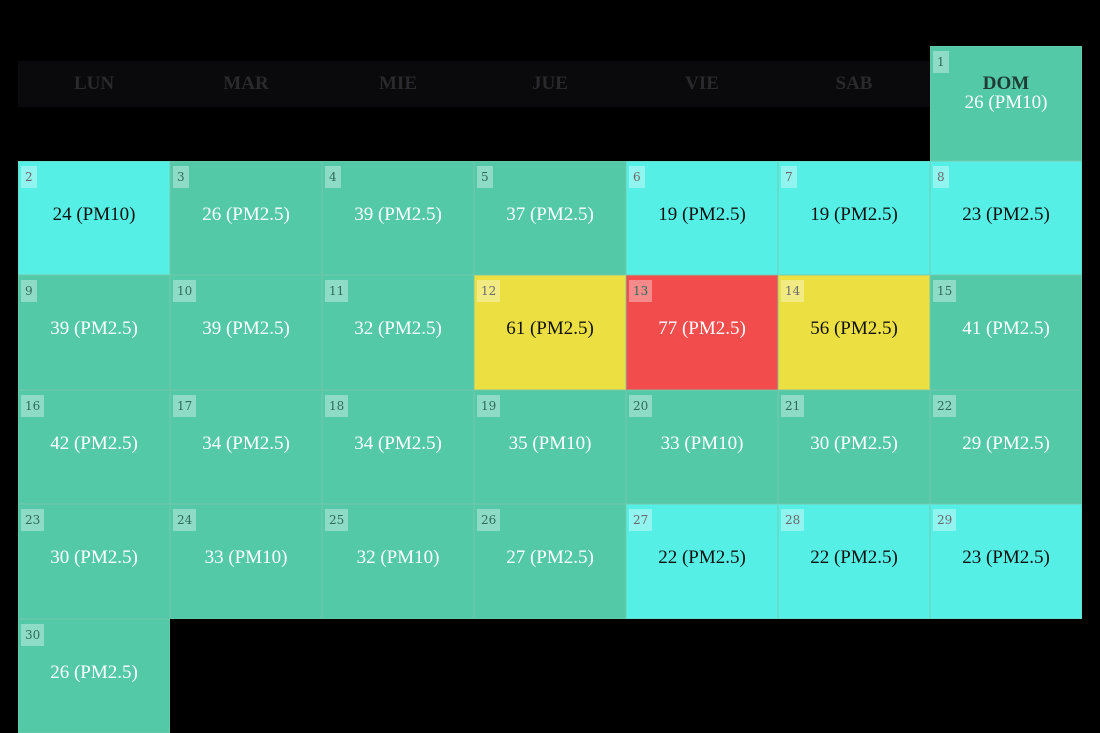 The height and width of the screenshot is (733, 1100). I want to click on day-number: 13, so click(641, 291).